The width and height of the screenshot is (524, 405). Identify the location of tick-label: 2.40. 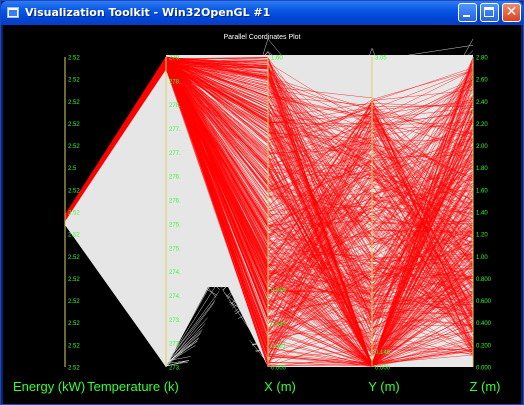
(482, 103).